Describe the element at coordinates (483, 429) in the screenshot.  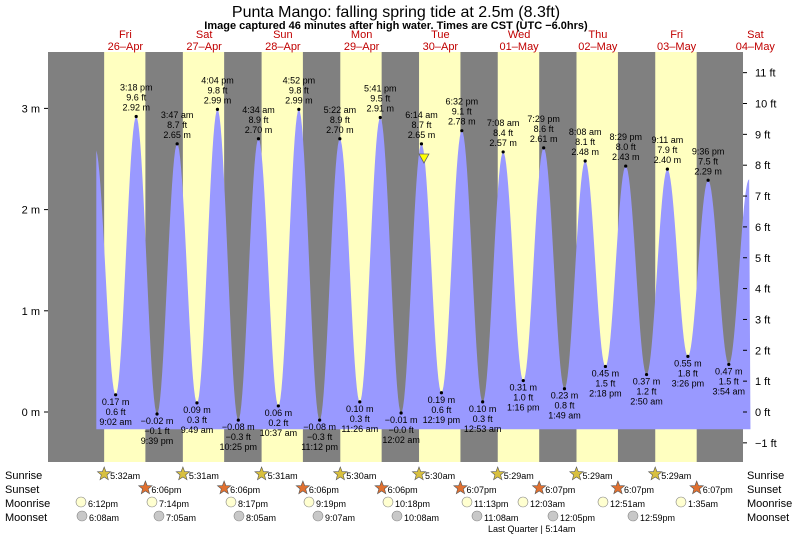
I see `extreme-time: 12:53 am` at that location.